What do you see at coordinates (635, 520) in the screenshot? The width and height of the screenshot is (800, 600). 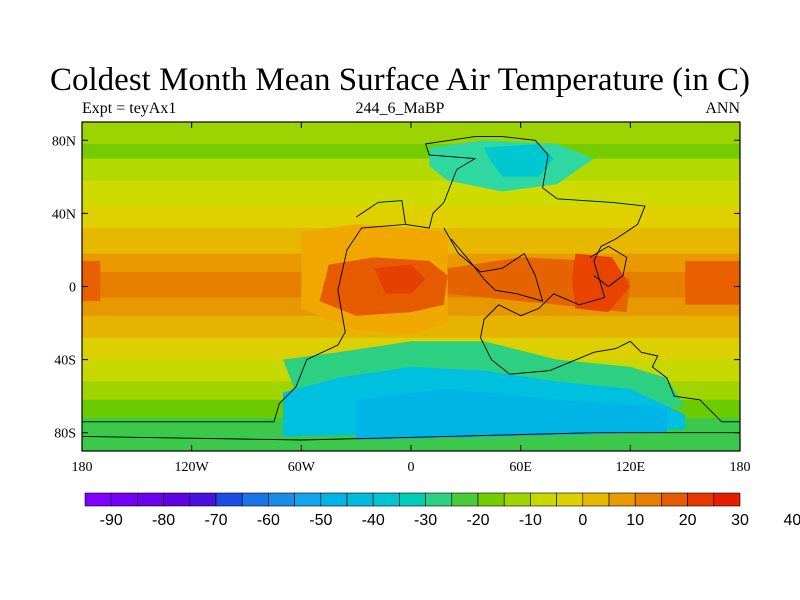 I see `colorbar-label: 10` at bounding box center [635, 520].